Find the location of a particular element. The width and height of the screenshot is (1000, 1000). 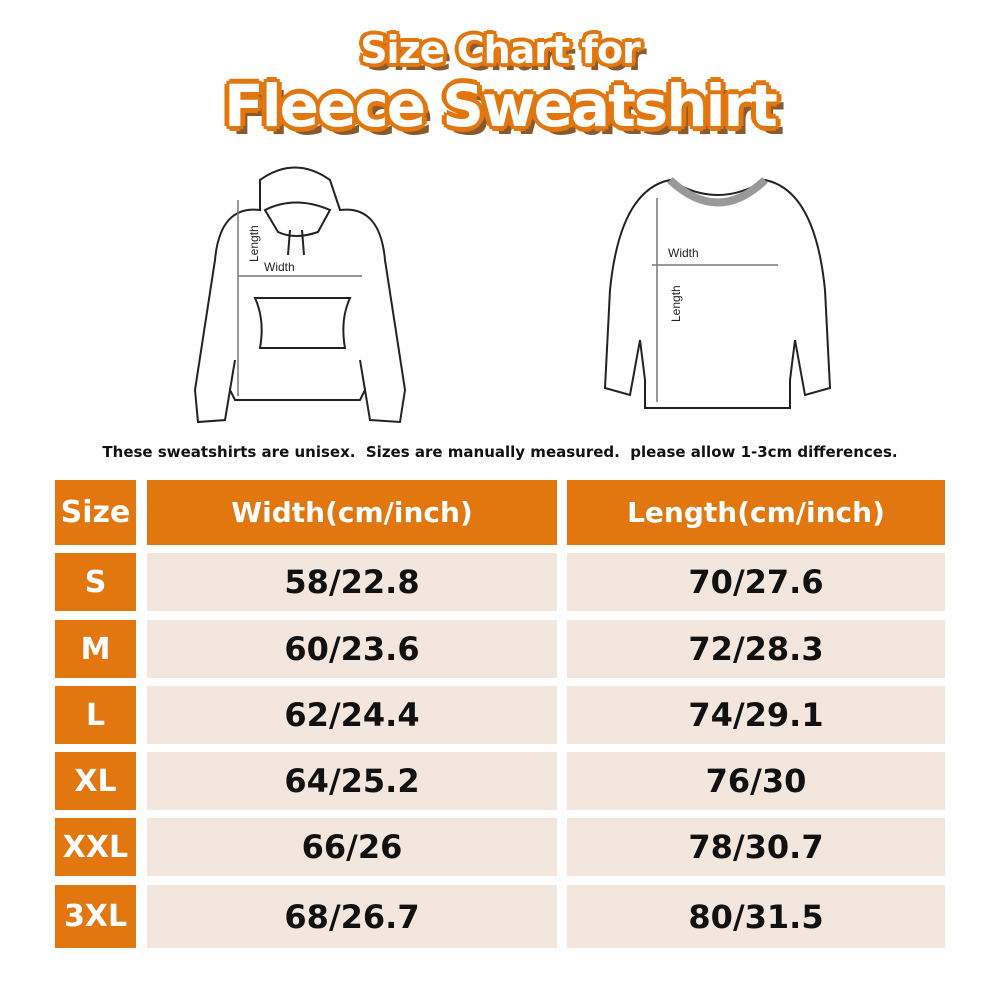

sweatshirt-length-label: Length is located at coordinates (676, 303).